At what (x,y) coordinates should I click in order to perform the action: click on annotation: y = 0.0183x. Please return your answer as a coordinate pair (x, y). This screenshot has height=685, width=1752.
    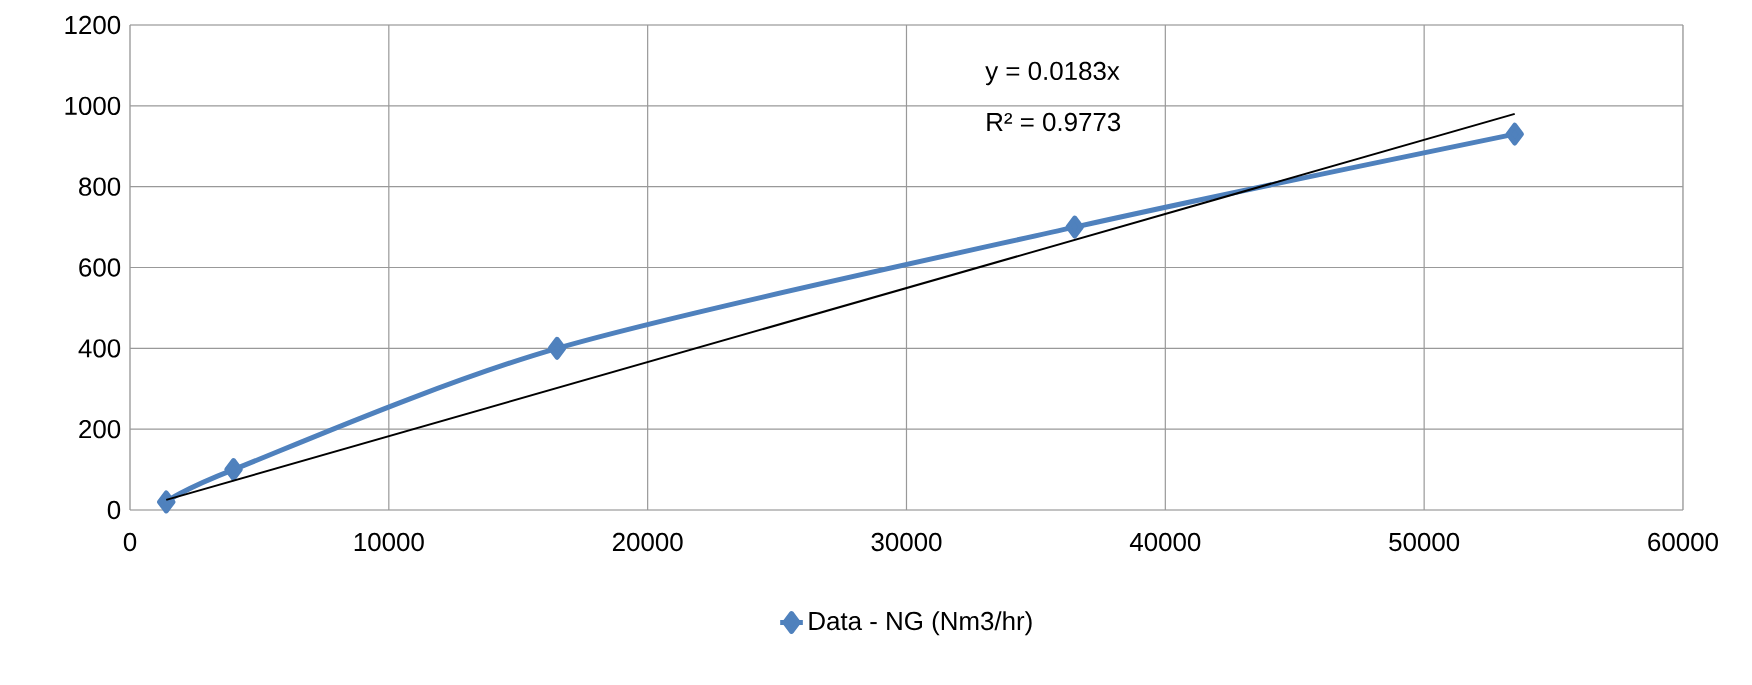
    Looking at the image, I should click on (1052, 73).